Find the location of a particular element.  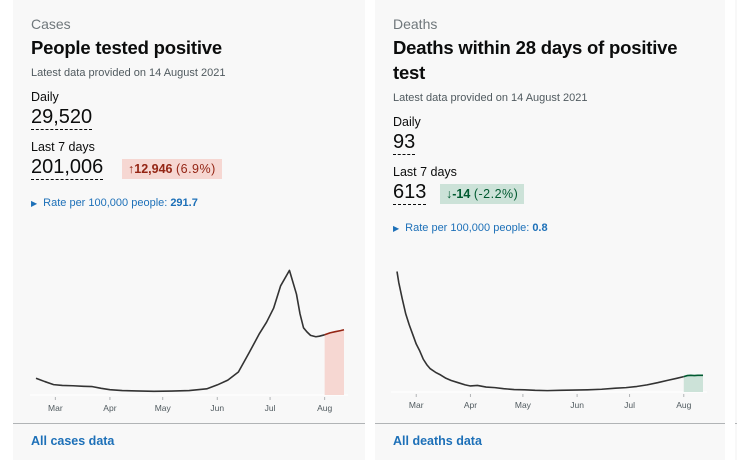

change-badge: ↓-14 (-2.2%) is located at coordinates (482, 194).